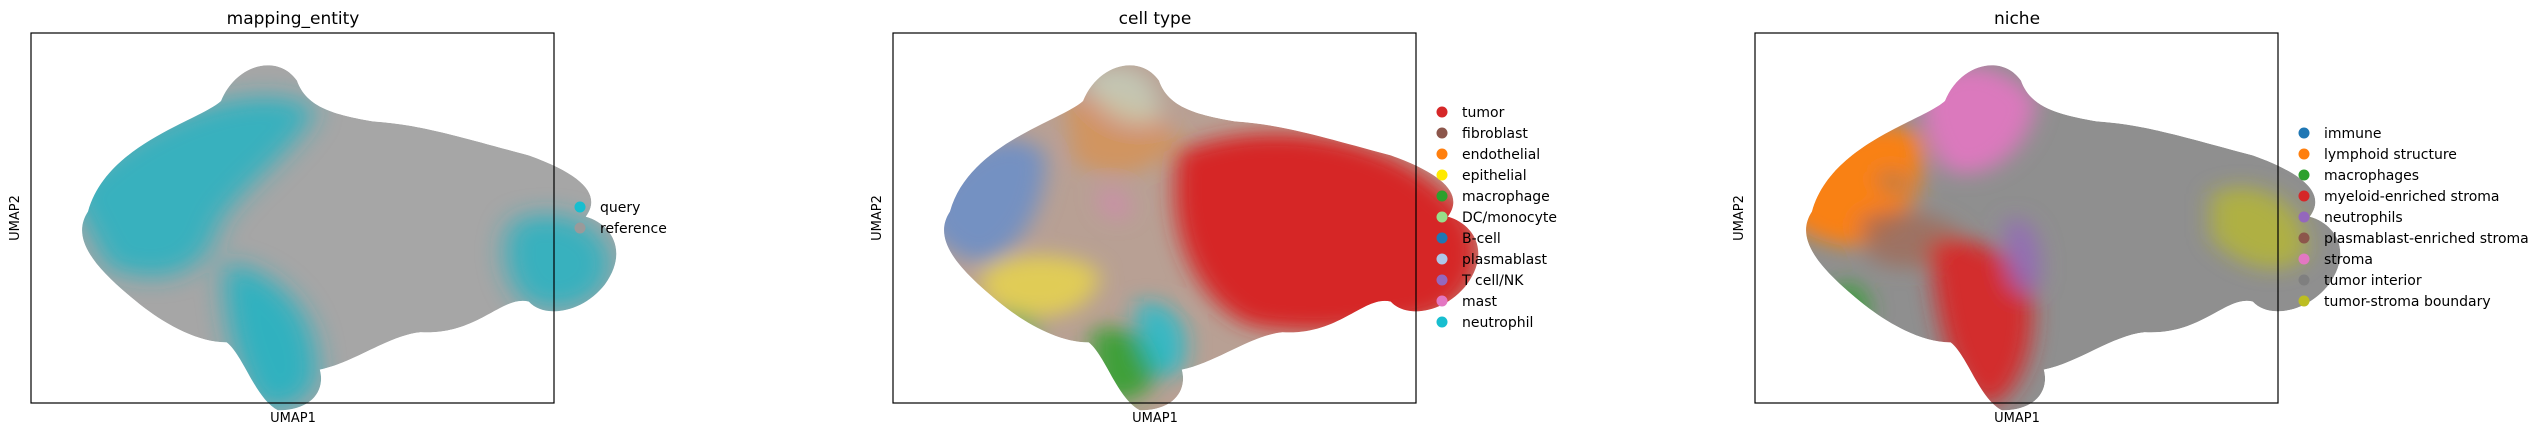 This screenshot has width=2542, height=431. Describe the element at coordinates (1114, 204) in the screenshot. I see `blob-mast` at that location.